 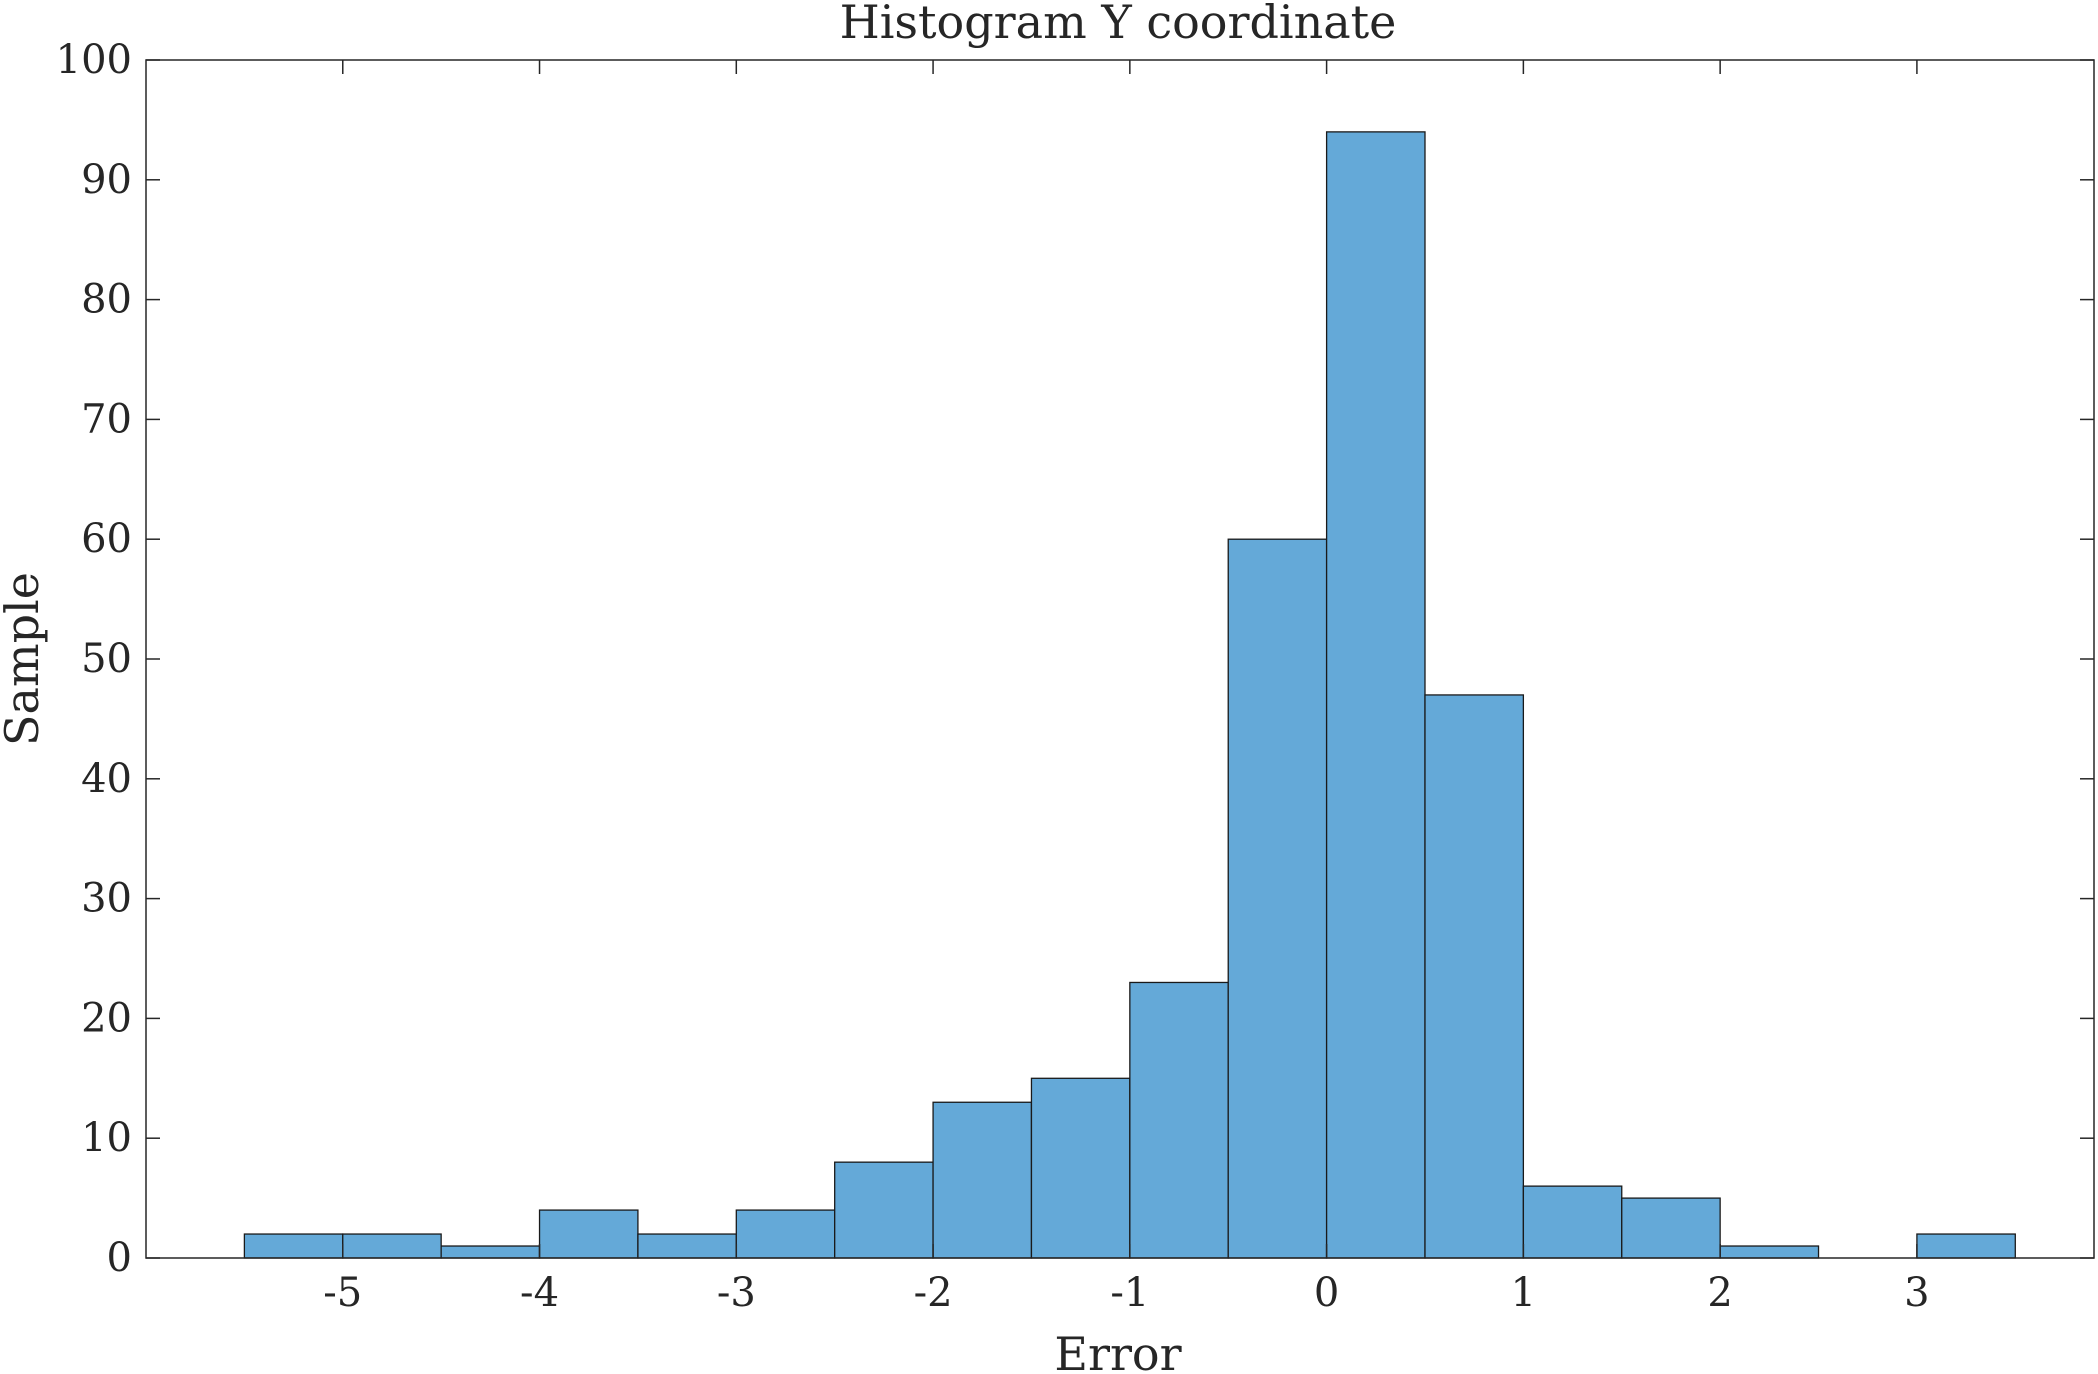 What do you see at coordinates (933, 1293) in the screenshot?
I see `x-tick-label: -2` at bounding box center [933, 1293].